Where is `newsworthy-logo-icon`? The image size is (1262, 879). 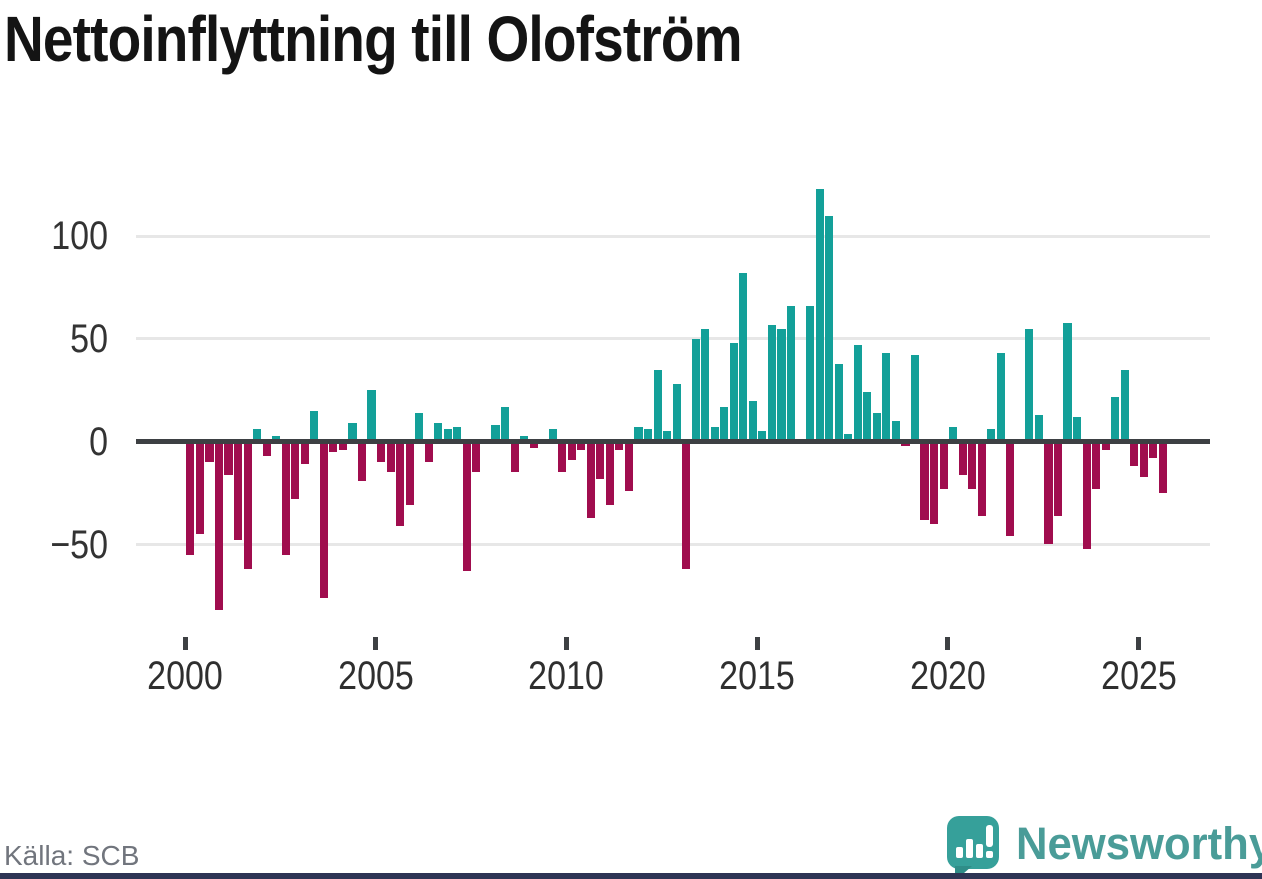
newsworthy-logo-icon is located at coordinates (973, 842).